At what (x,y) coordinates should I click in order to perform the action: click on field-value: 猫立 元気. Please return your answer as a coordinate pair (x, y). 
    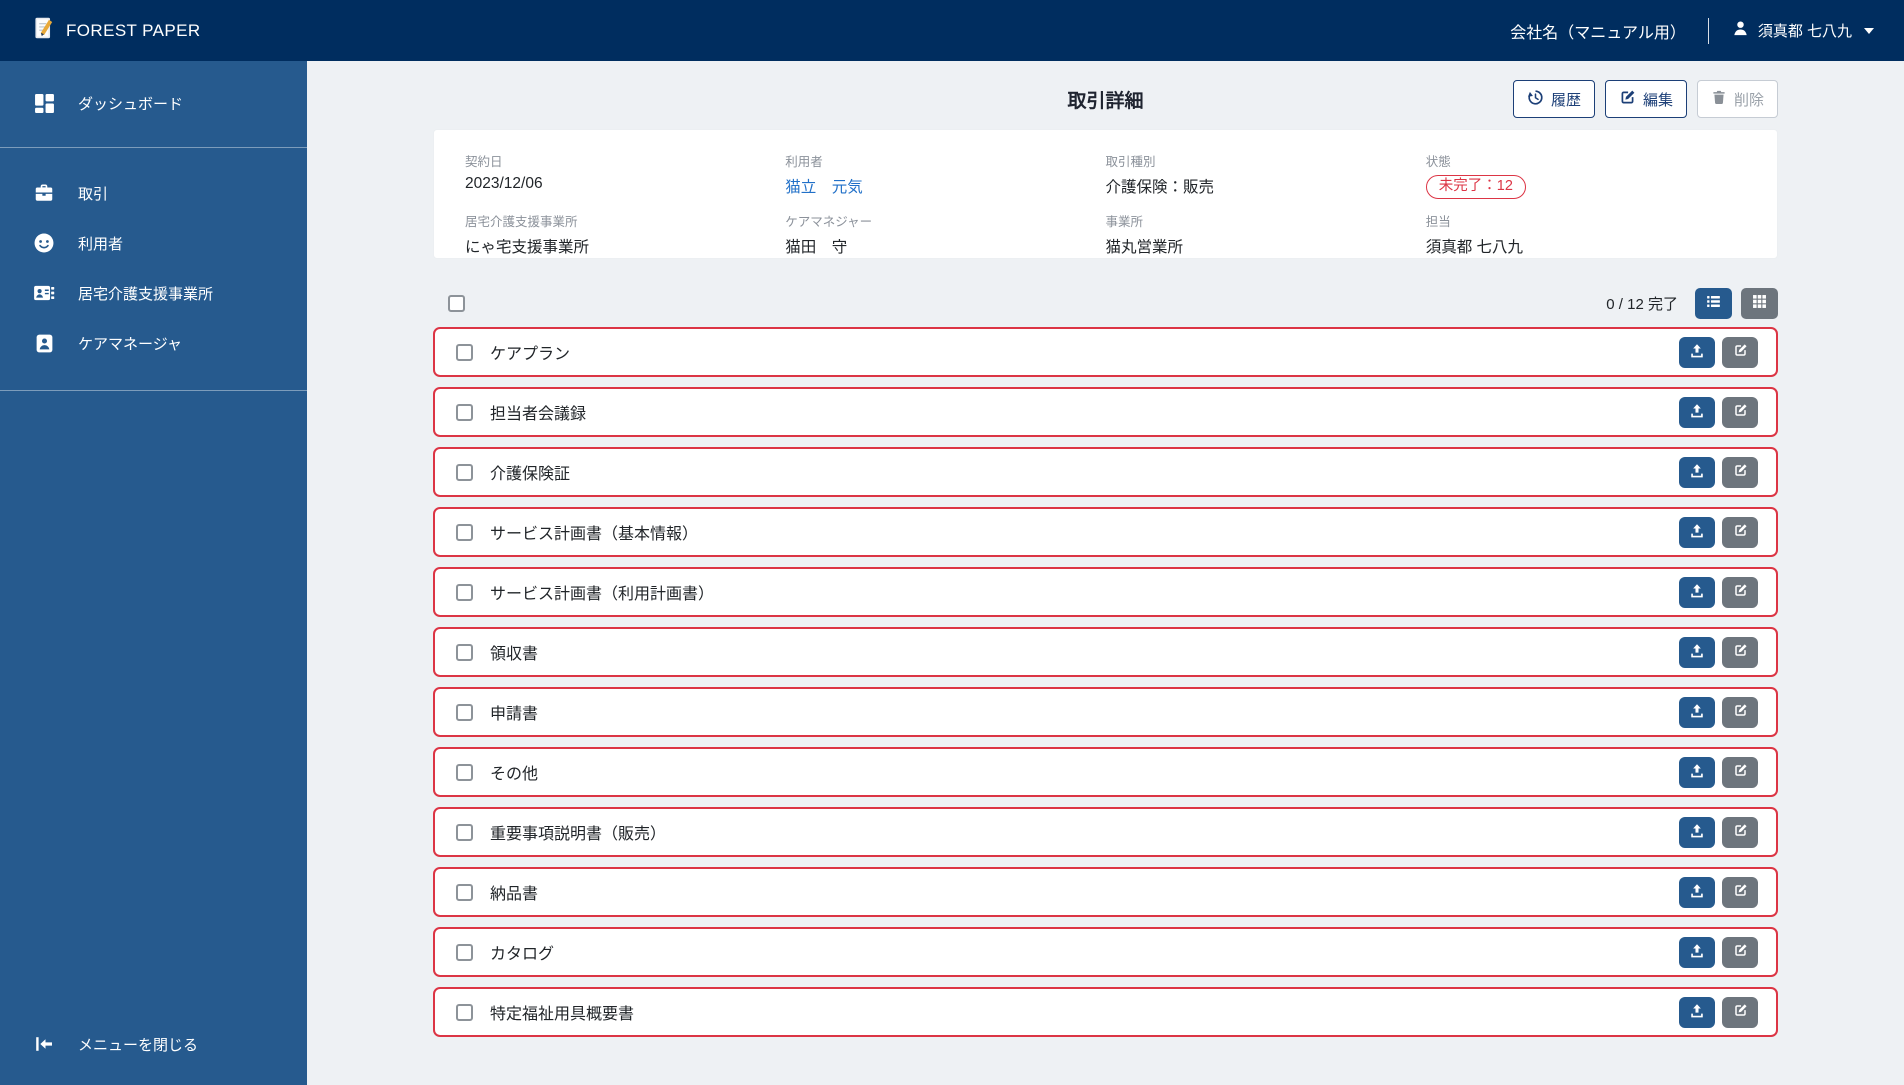
    Looking at the image, I should click on (824, 187).